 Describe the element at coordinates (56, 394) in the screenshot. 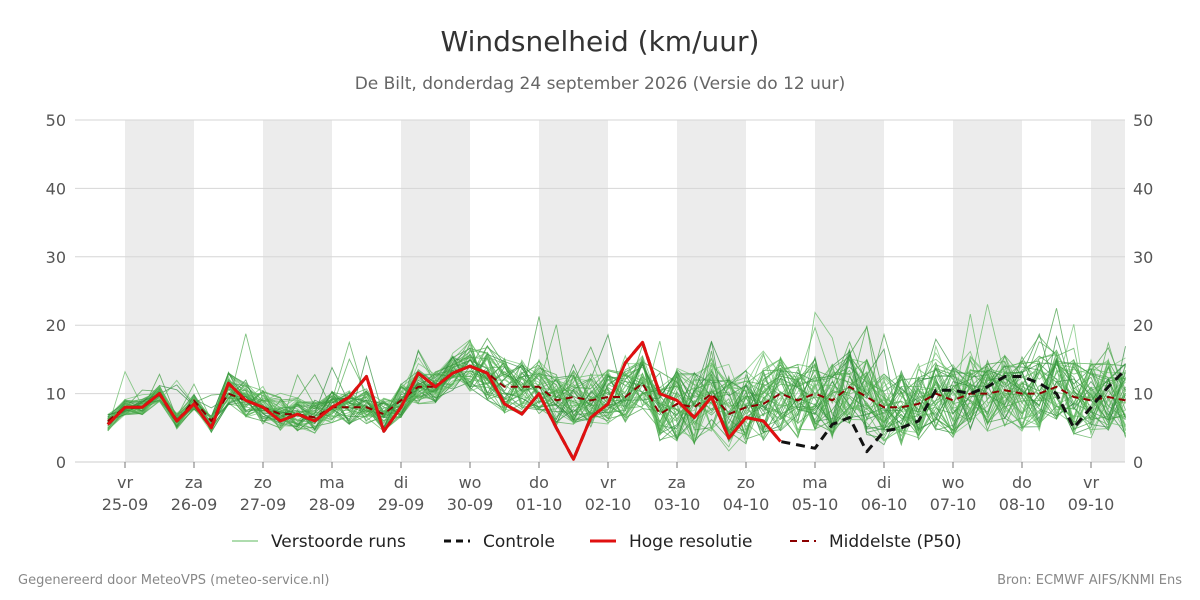

I see `y-tick-label-left: 10` at that location.